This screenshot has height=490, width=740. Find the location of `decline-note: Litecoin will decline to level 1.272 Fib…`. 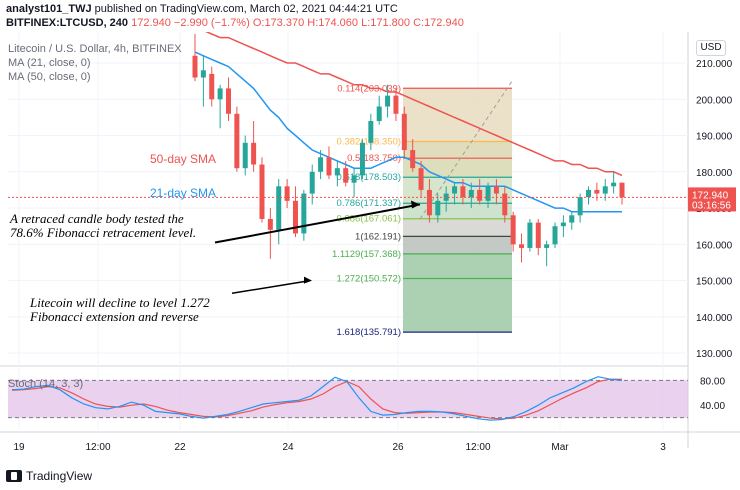

decline-note: Litecoin will decline to level 1.272 Fib… is located at coordinates (120, 310).